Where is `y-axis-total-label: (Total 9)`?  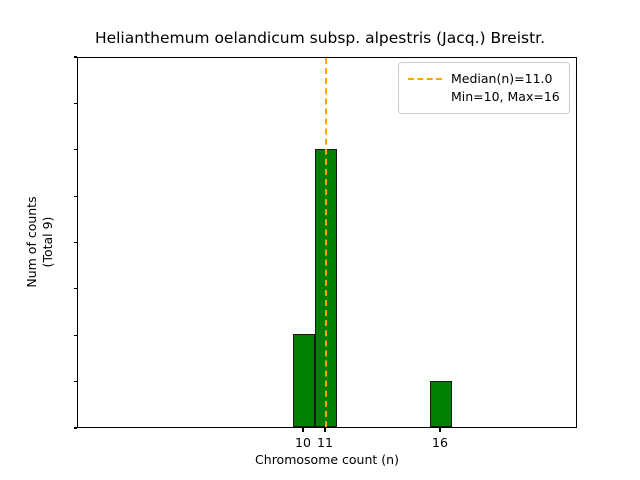 y-axis-total-label: (Total 9) is located at coordinates (47, 242).